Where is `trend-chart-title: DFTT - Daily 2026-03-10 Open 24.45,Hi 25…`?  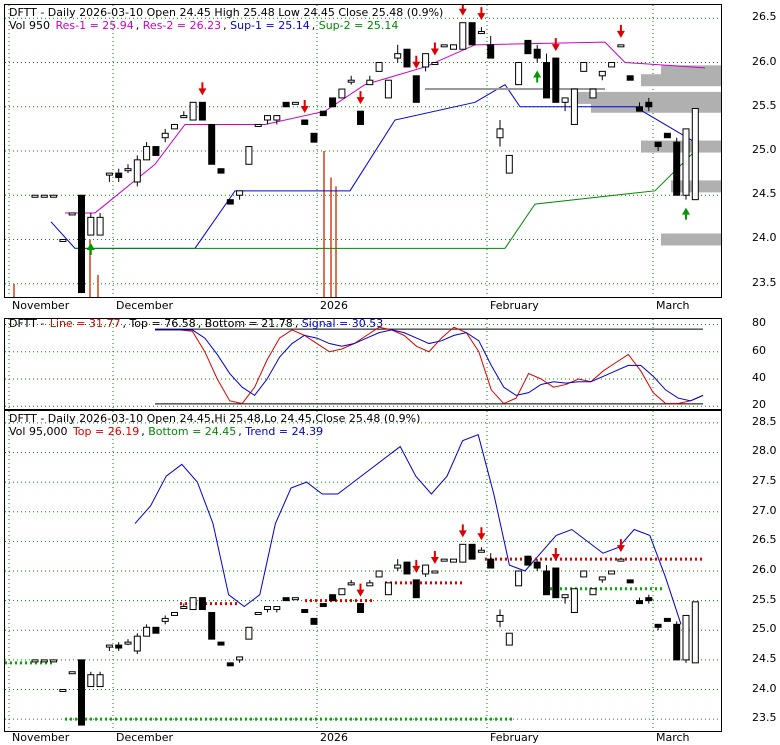 trend-chart-title: DFTT - Daily 2026-03-10 Open 24.45,Hi 25… is located at coordinates (215, 418).